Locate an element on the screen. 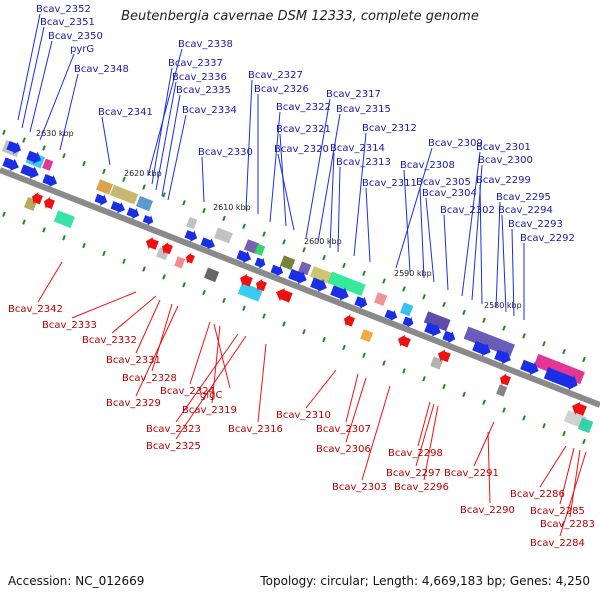  forward-gene-label: Bcav_2327 is located at coordinates (275, 75).